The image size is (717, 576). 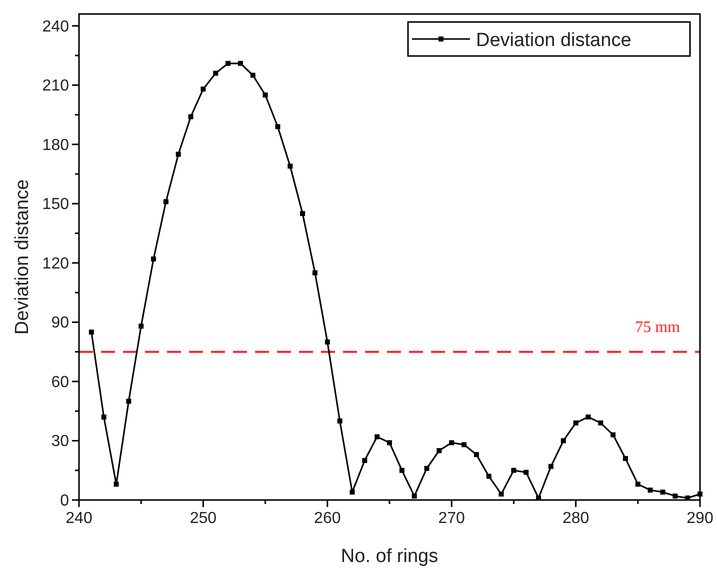 I want to click on x-tick-label: 280, so click(x=576, y=518).